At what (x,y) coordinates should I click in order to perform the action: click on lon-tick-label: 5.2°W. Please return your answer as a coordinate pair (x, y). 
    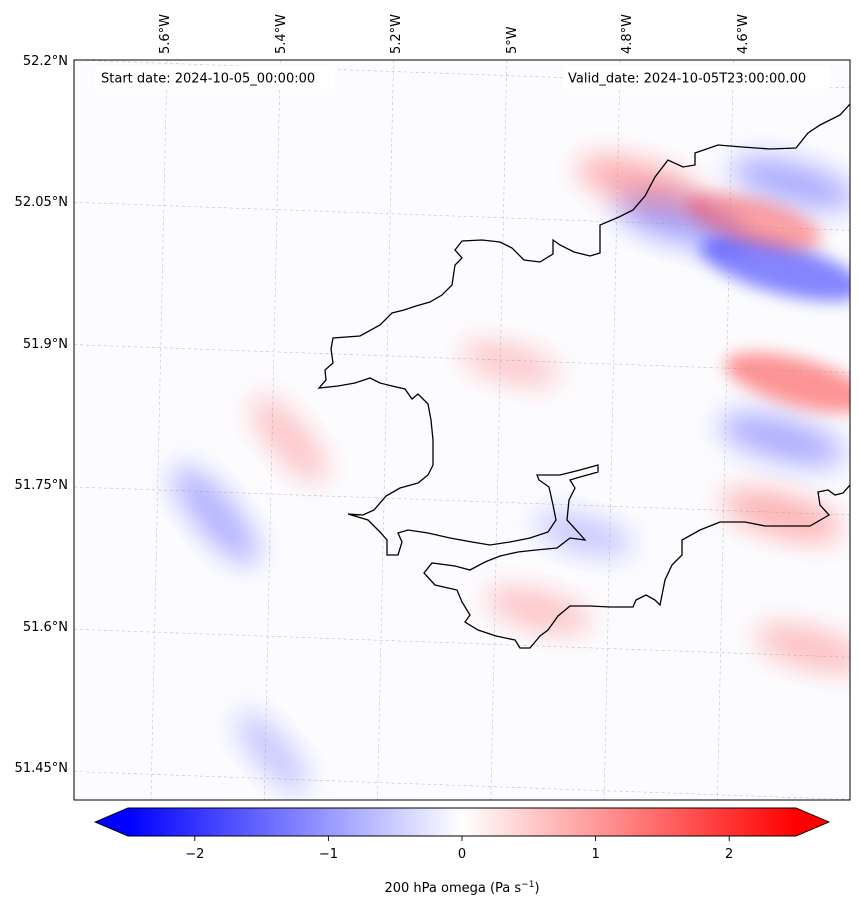
    Looking at the image, I should click on (396, 34).